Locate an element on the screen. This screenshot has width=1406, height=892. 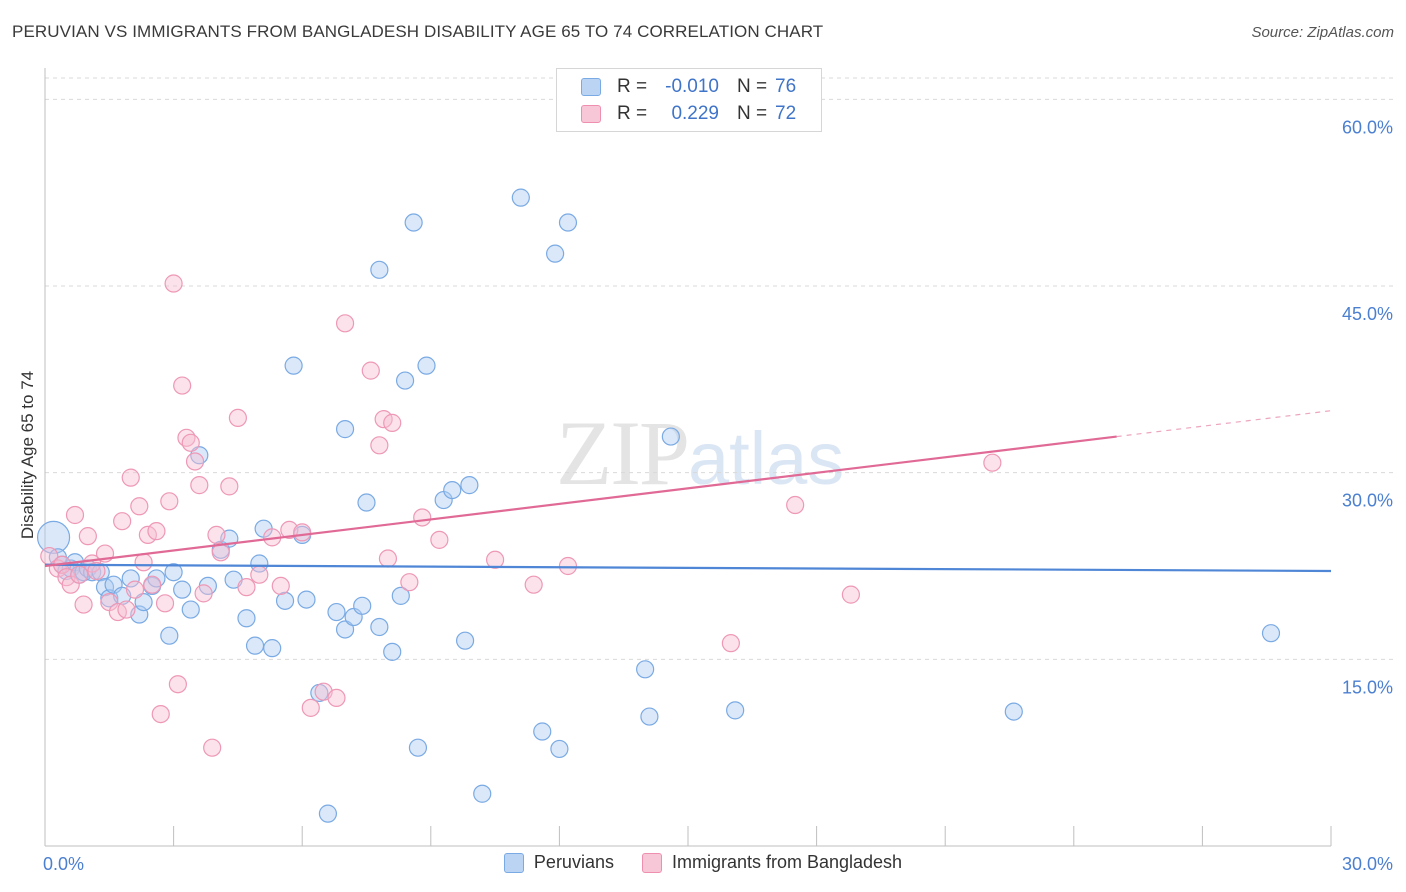
series-legend: Peruvians Immigrants from Bangladesh is located at coordinates (703, 862).